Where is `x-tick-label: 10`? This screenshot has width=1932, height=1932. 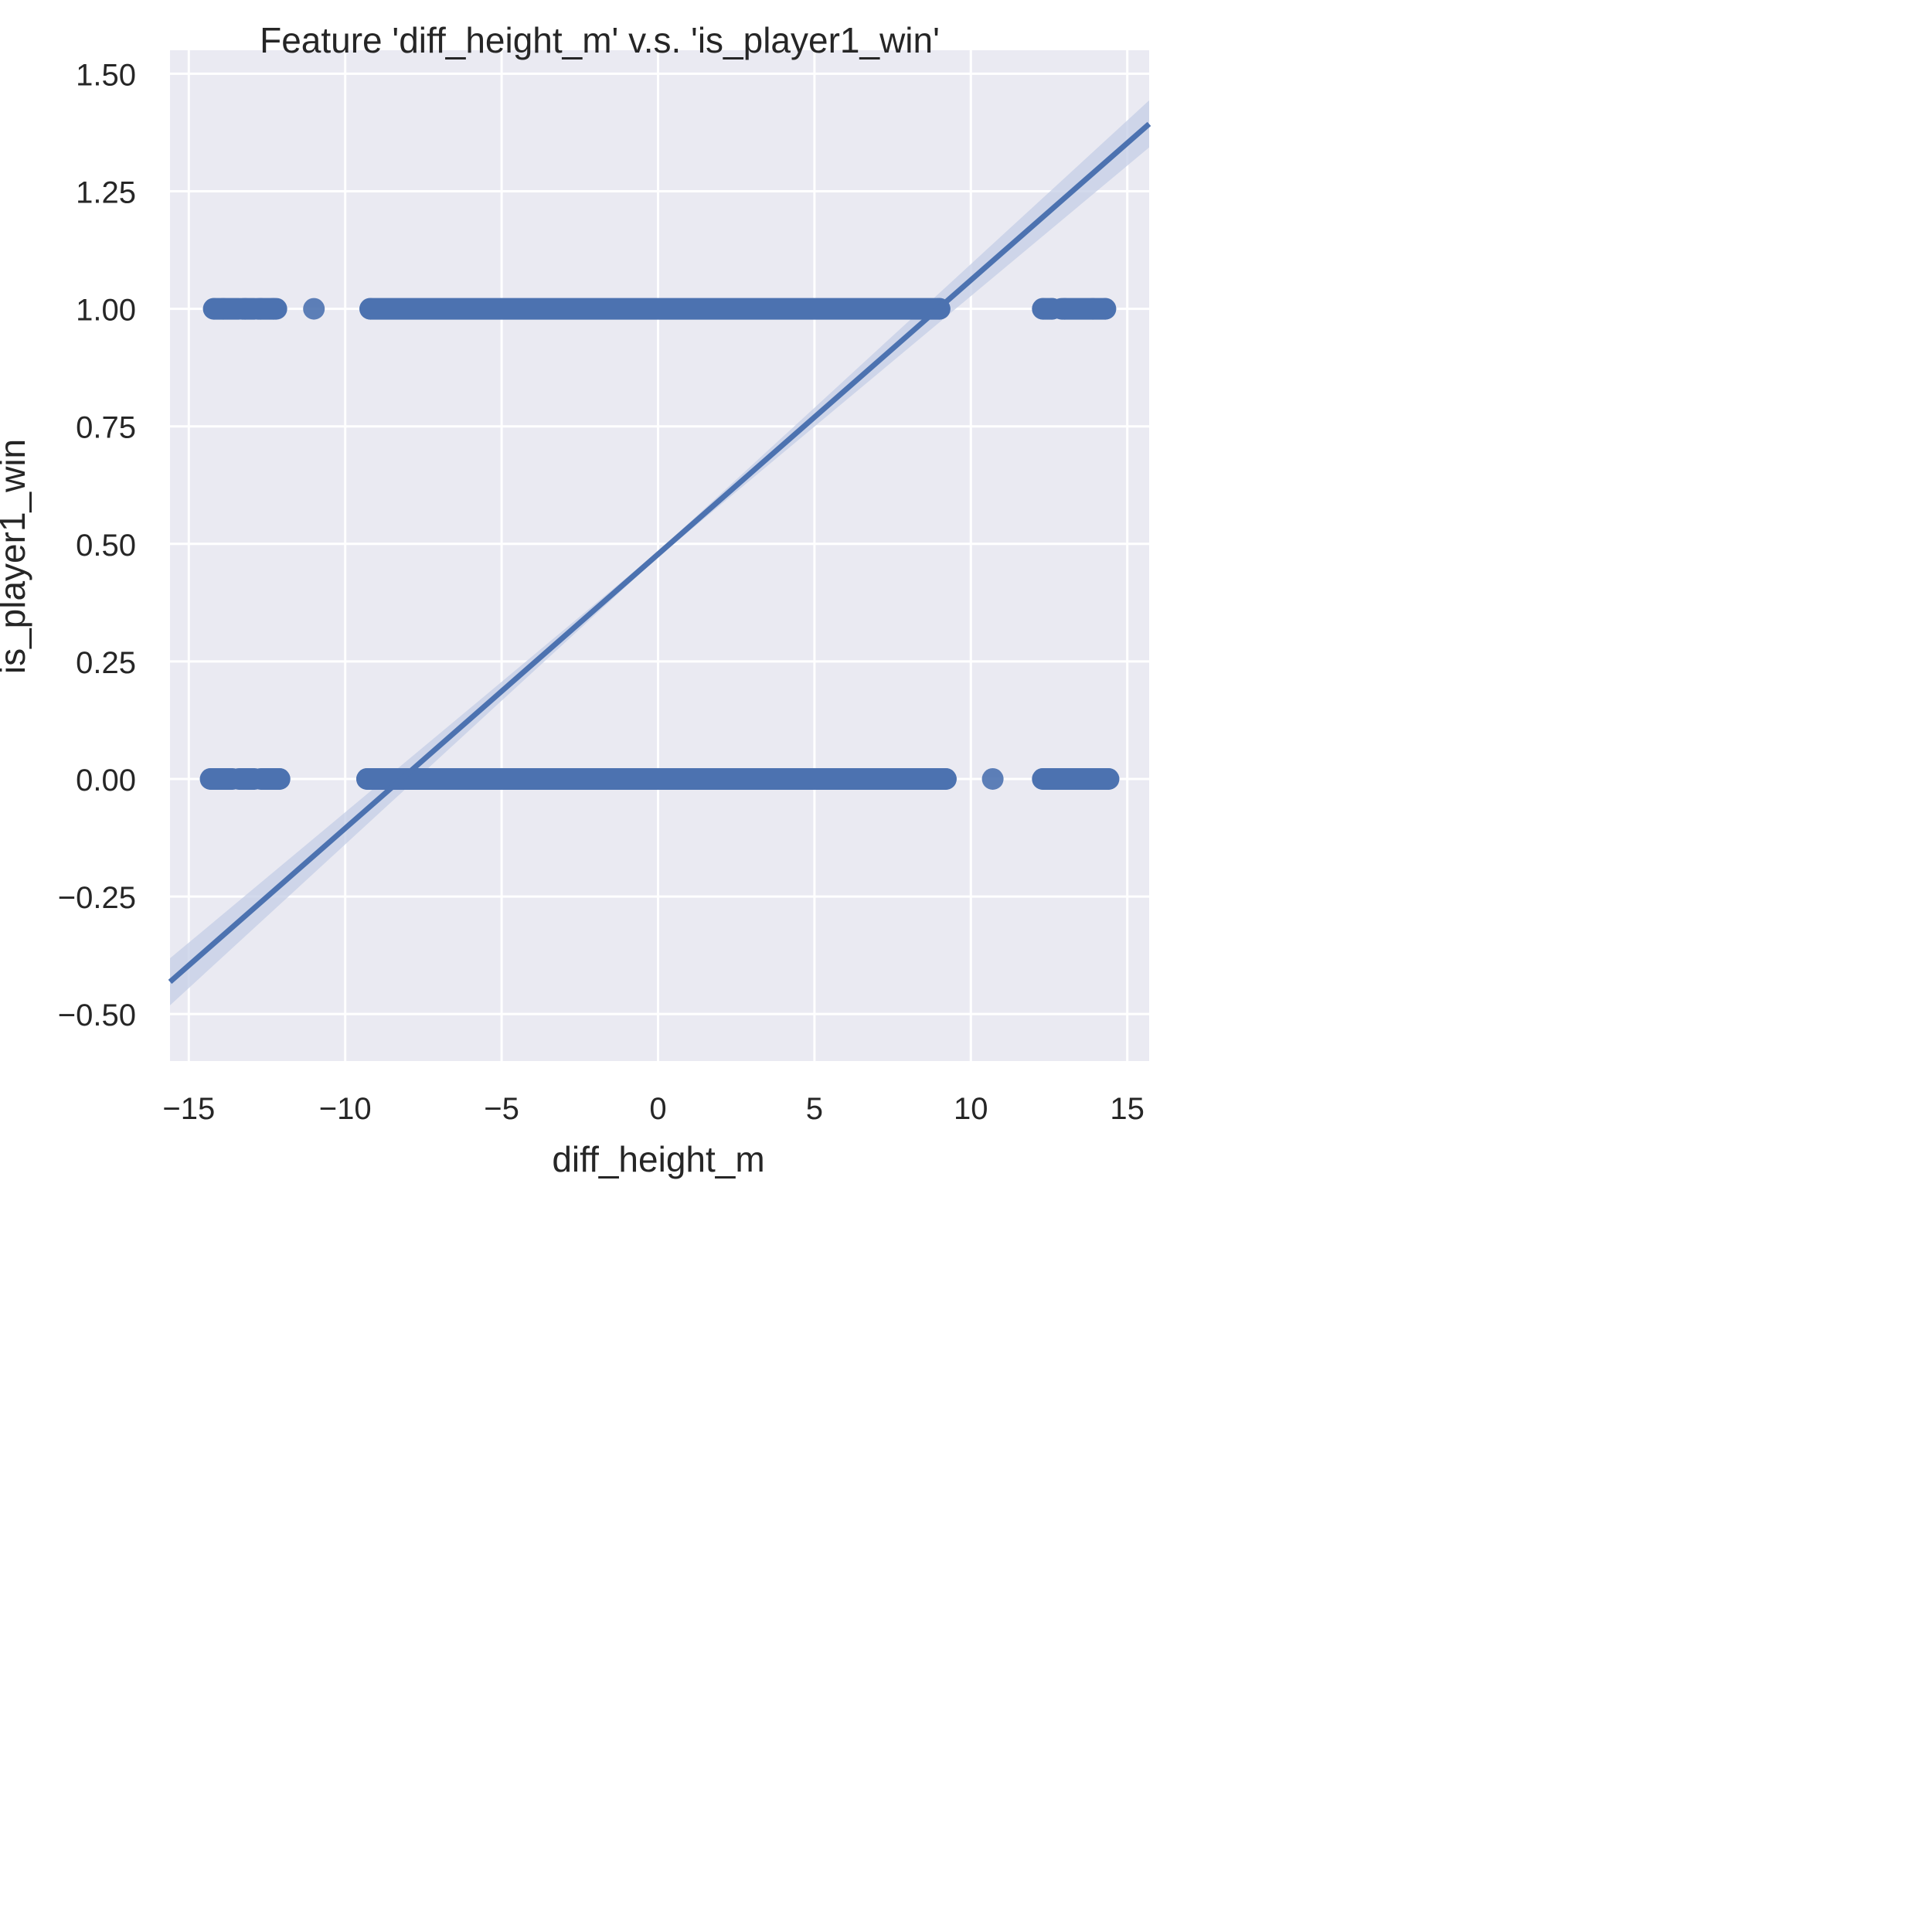
x-tick-label: 10 is located at coordinates (971, 1109).